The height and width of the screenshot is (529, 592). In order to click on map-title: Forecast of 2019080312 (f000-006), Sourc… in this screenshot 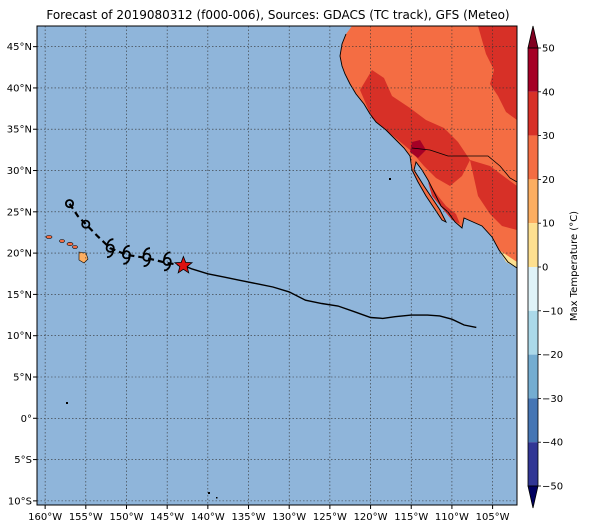, I will do `click(277, 15)`.